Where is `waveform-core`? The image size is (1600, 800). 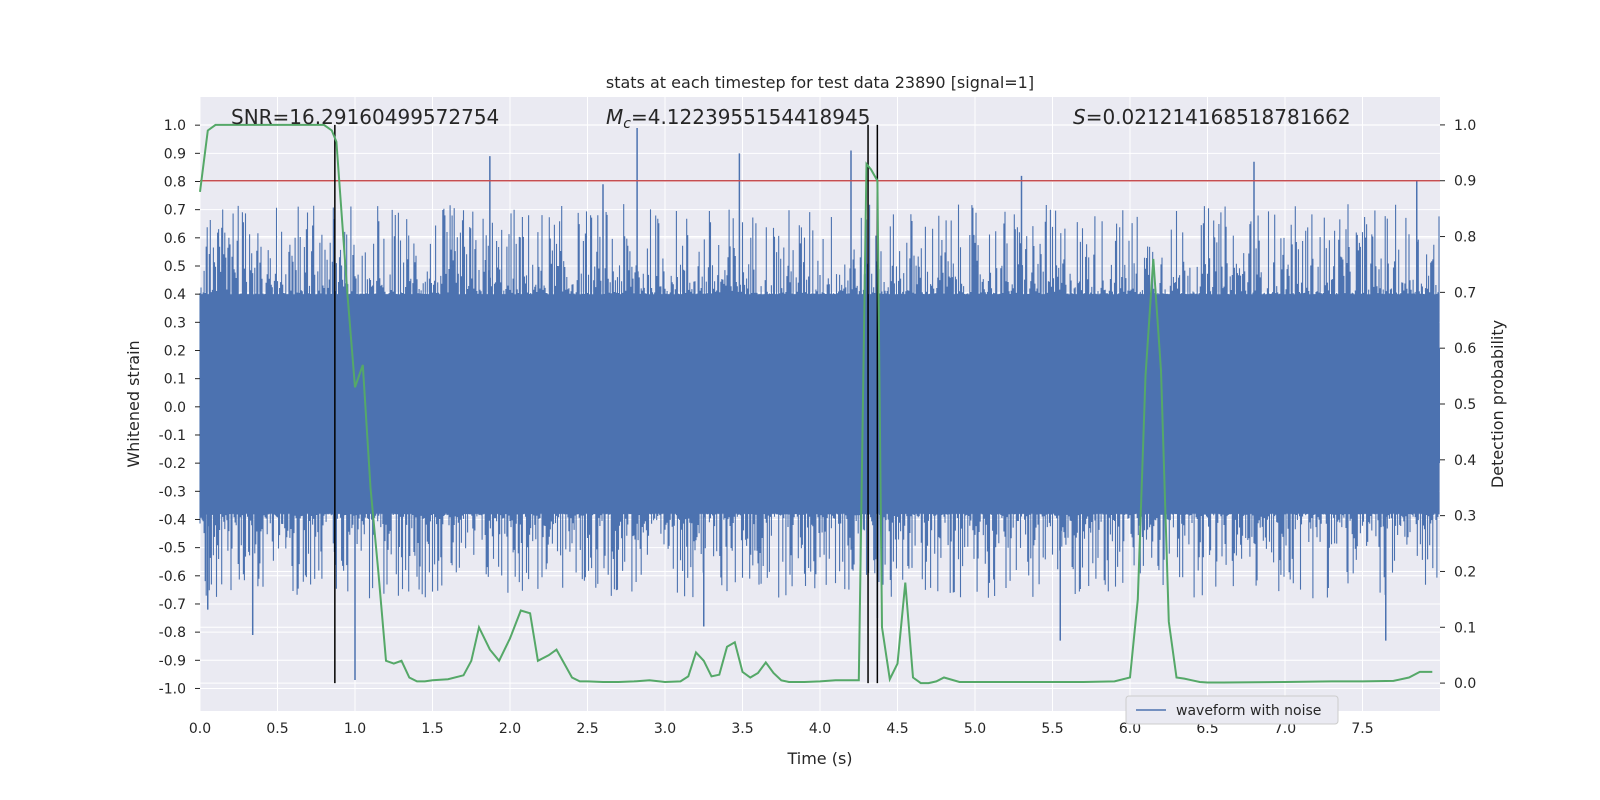 waveform-core is located at coordinates (820, 405).